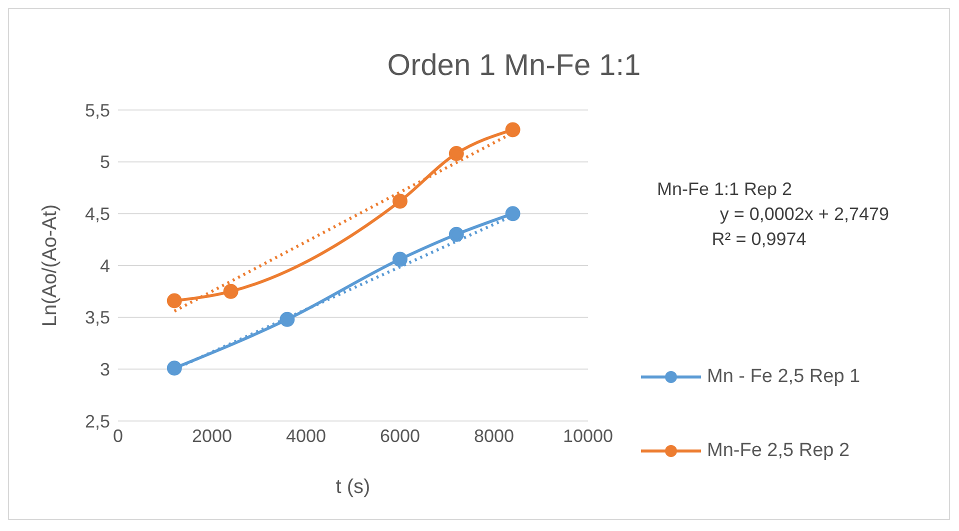 This screenshot has width=959, height=531. What do you see at coordinates (353, 487) in the screenshot?
I see `x-axis-title: t (s)` at bounding box center [353, 487].